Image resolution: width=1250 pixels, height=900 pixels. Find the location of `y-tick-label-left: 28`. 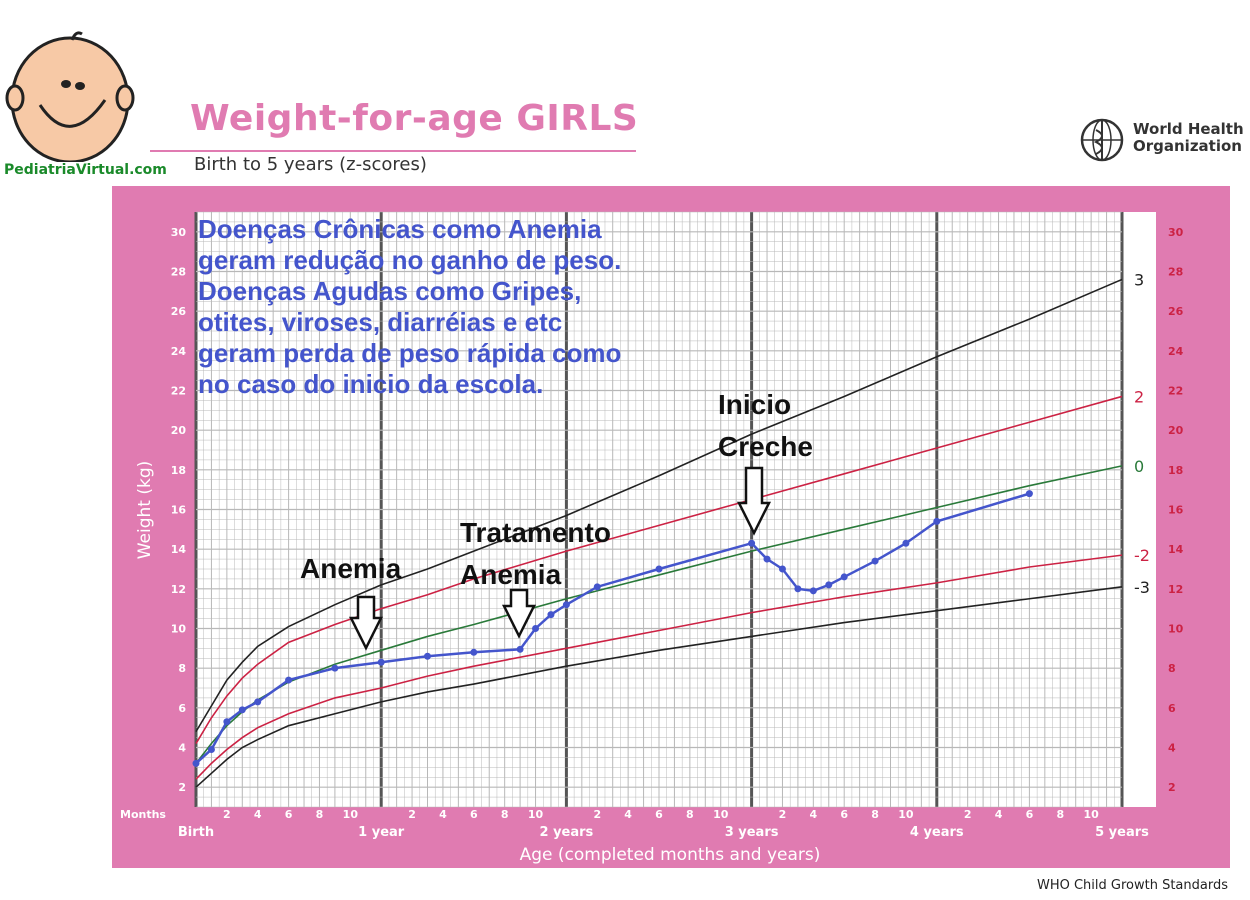

y-tick-label-left: 28 is located at coordinates (178, 272).